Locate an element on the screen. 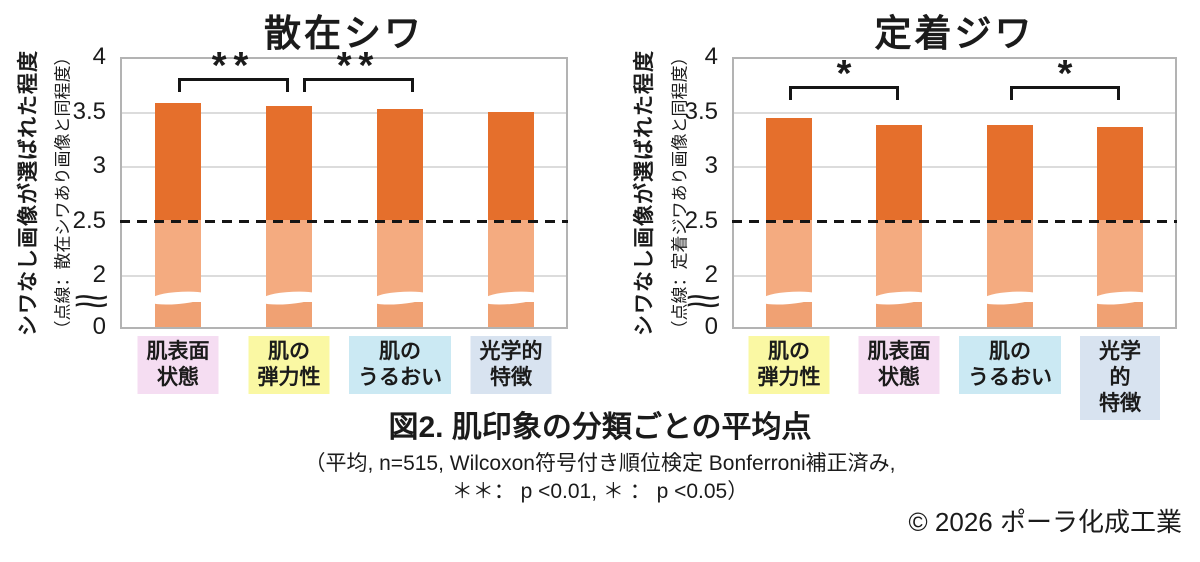 The image size is (1200, 562). y-axis-sublabel: （点線：散在シワあり画像と同程度） is located at coordinates (63, 193).